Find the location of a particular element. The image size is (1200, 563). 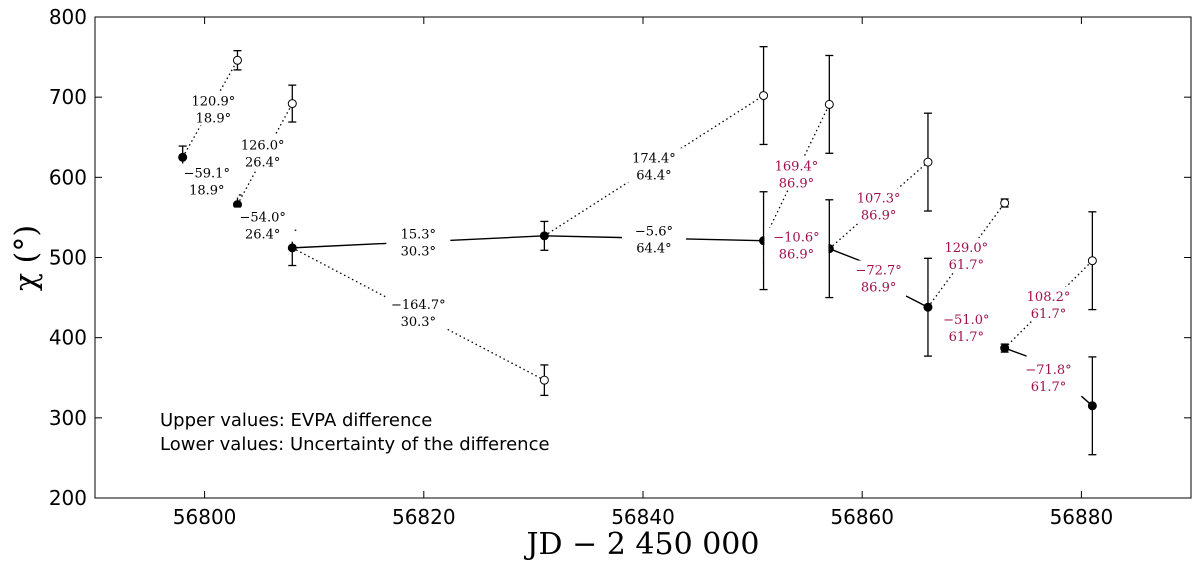

x-tick-label-2: 56840 is located at coordinates (643, 517).